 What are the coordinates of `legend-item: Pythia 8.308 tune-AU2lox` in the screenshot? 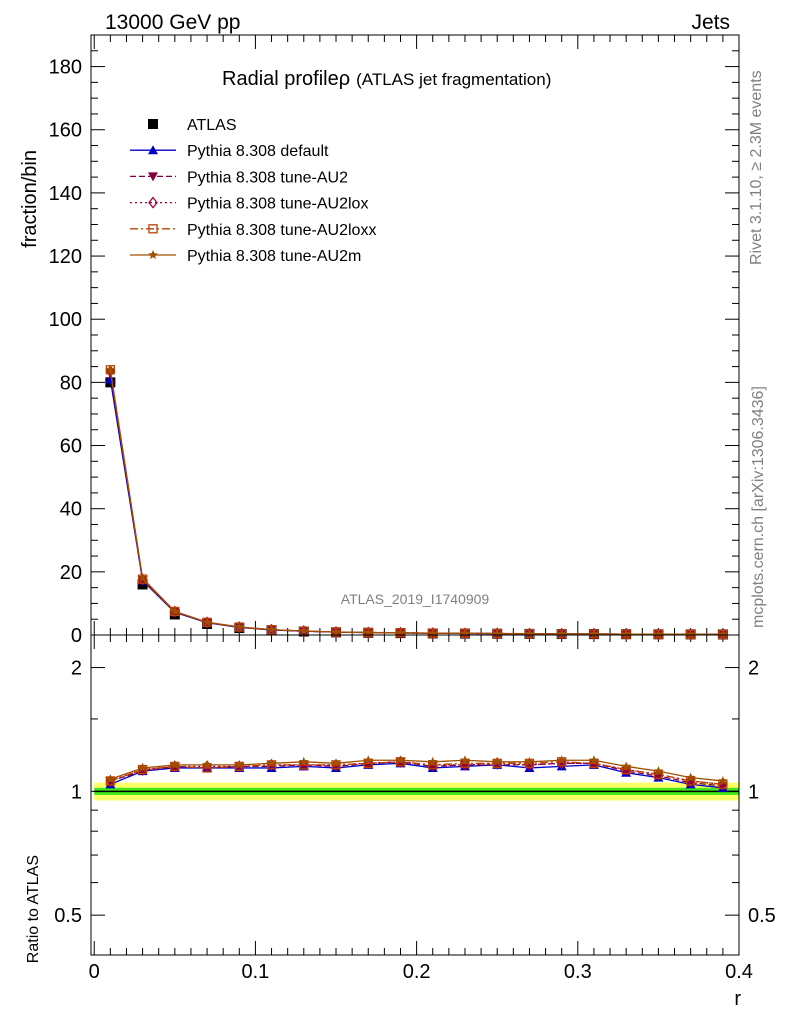 It's located at (249, 204).